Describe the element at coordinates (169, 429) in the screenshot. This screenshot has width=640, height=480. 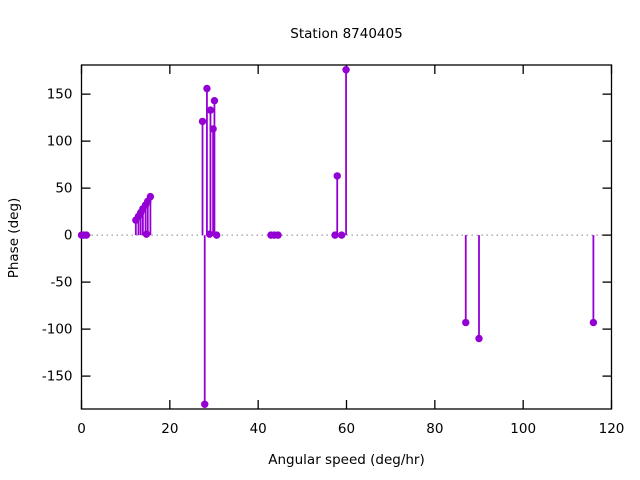
I see `x-tick-label: 20` at that location.